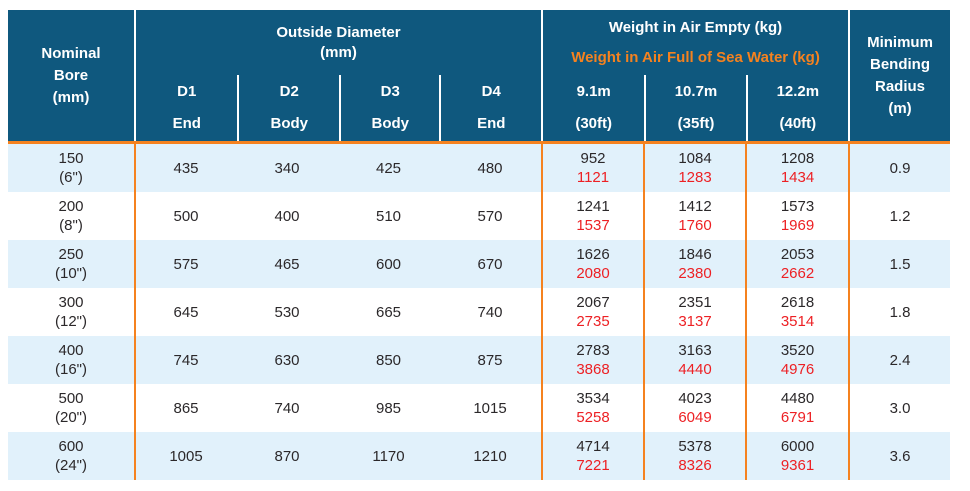 The width and height of the screenshot is (970, 491). Describe the element at coordinates (796, 456) in the screenshot. I see `cell-weight-12-2m: 6000 9361` at that location.